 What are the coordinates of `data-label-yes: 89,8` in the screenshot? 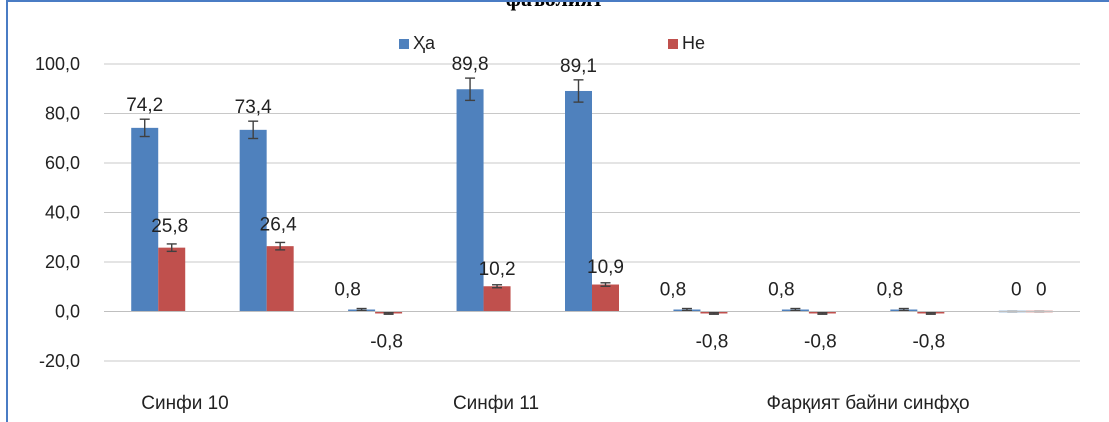 It's located at (470, 64).